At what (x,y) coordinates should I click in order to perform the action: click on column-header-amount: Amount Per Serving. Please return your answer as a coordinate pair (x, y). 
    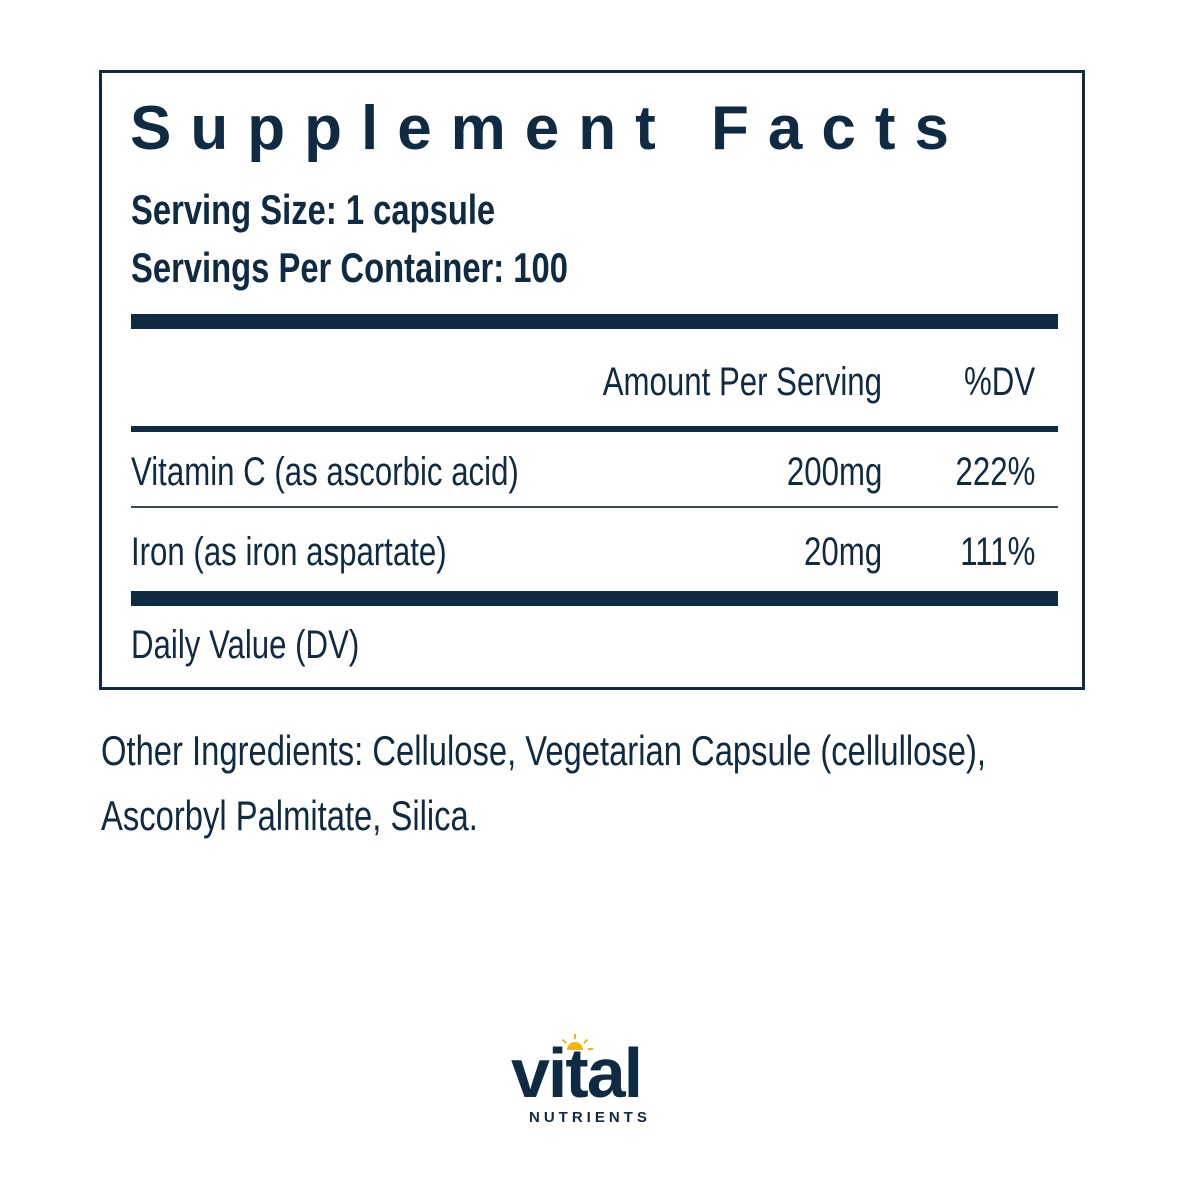
    Looking at the image, I should click on (742, 382).